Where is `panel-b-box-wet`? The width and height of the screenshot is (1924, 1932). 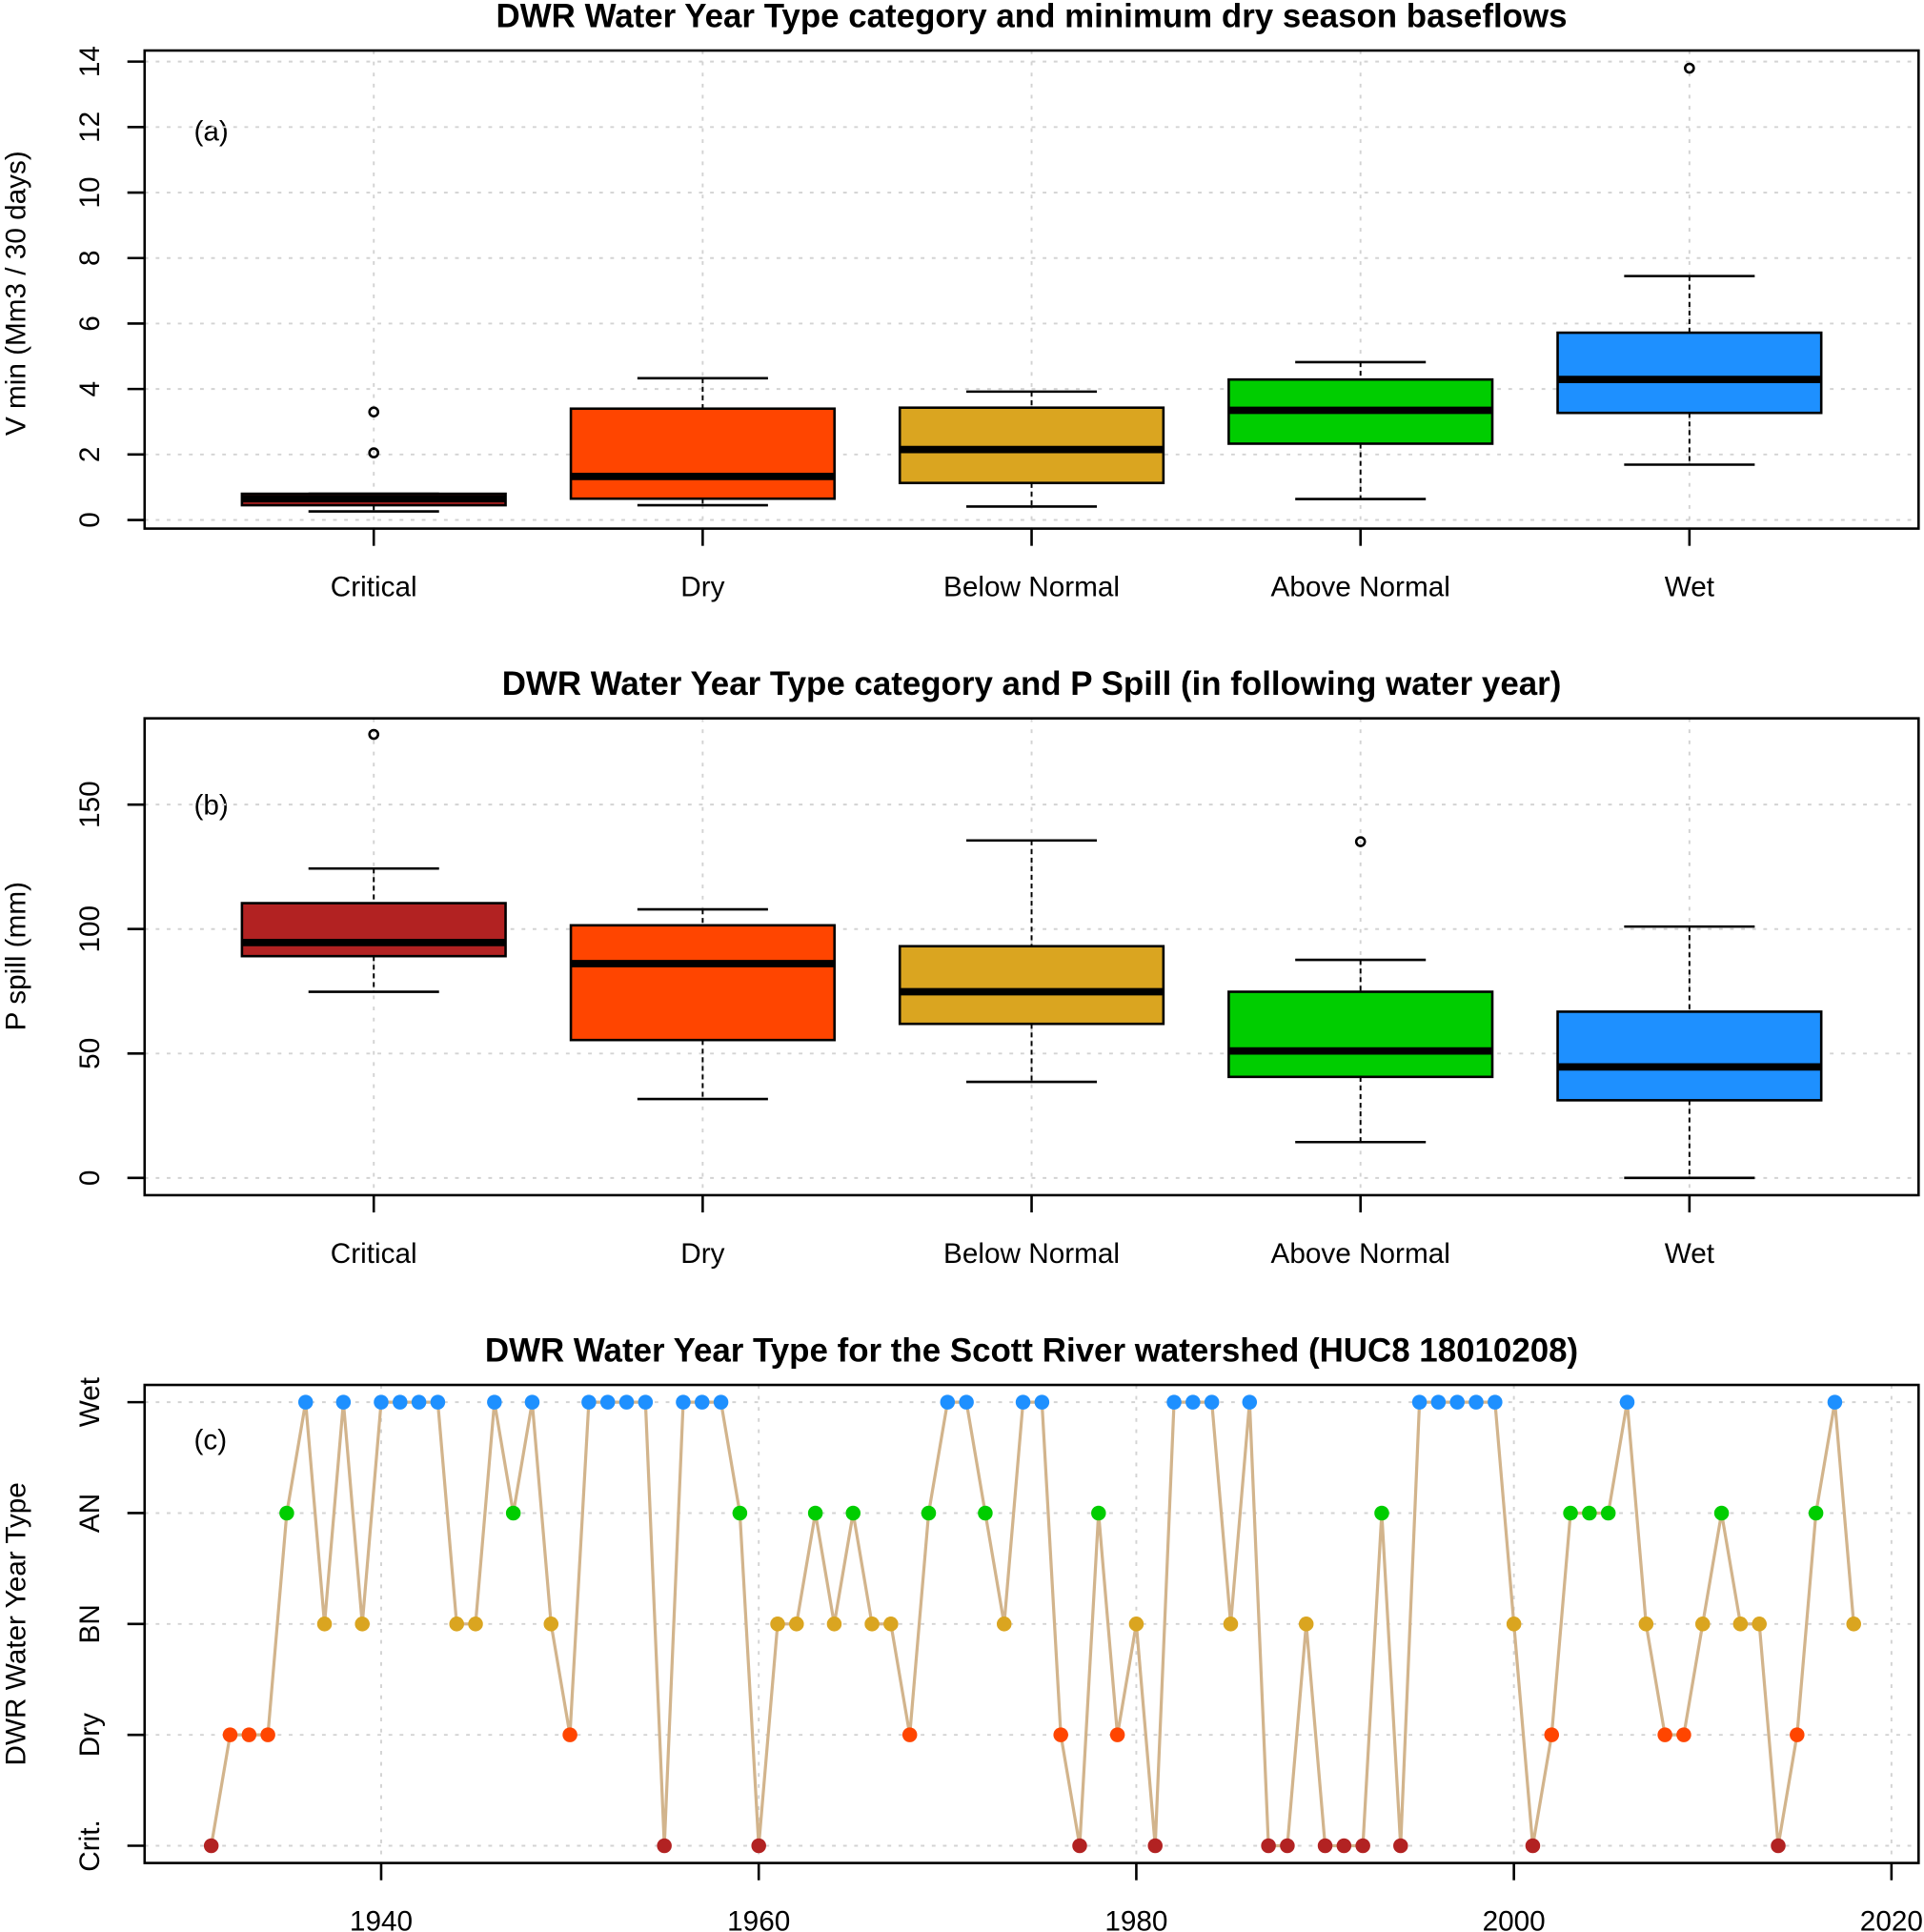 panel-b-box-wet is located at coordinates (1689, 1056).